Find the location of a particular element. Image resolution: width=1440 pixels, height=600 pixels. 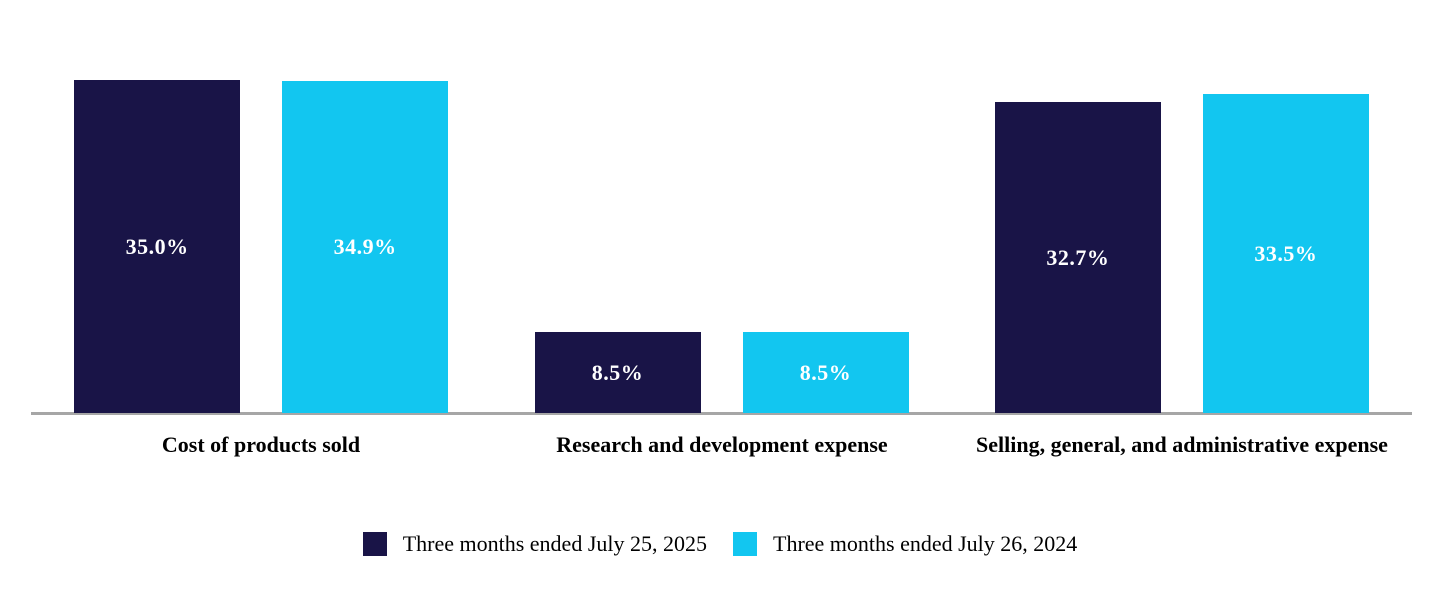

bar-value-label: 33.5% is located at coordinates (1286, 253).